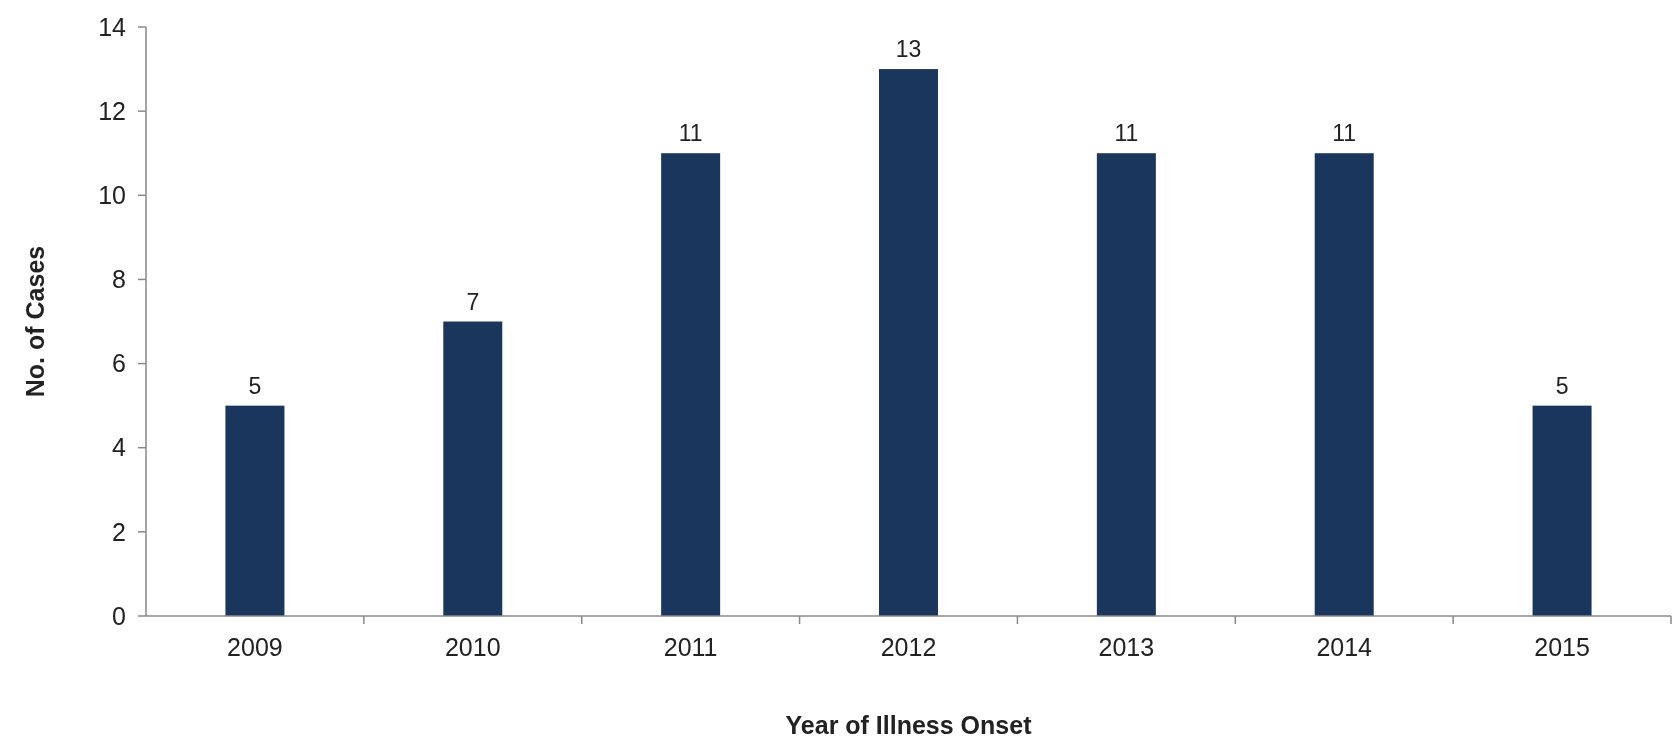  What do you see at coordinates (112, 110) in the screenshot?
I see `y-tick-label: 12` at bounding box center [112, 110].